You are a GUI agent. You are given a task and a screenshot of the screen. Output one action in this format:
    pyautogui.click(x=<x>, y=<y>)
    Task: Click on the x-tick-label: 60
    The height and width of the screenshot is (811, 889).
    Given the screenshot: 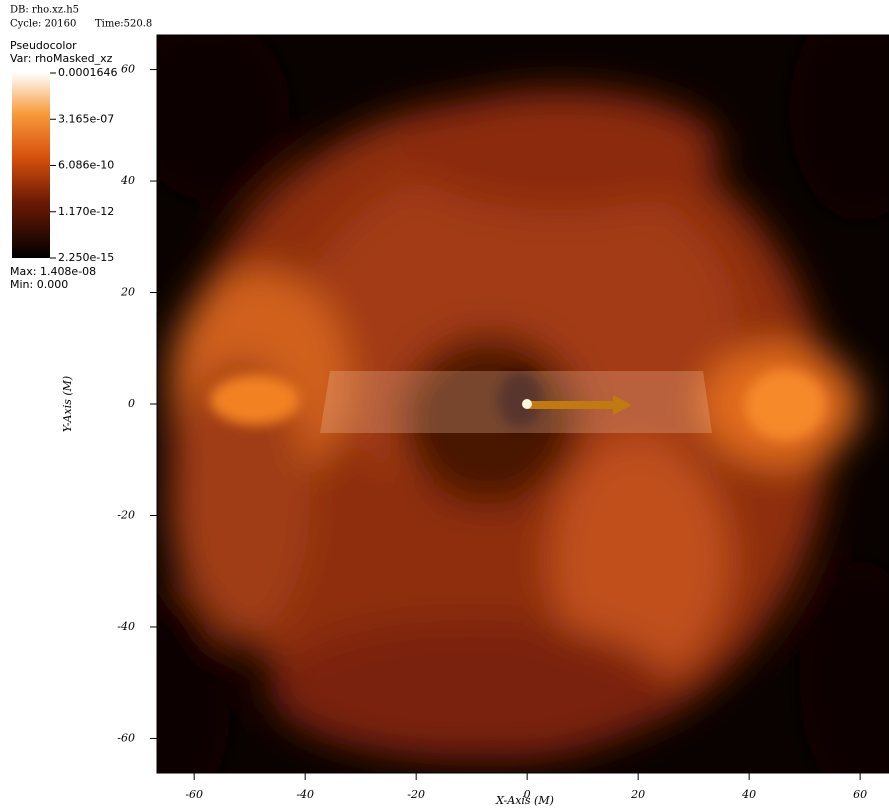 What is the action you would take?
    pyautogui.click(x=860, y=794)
    